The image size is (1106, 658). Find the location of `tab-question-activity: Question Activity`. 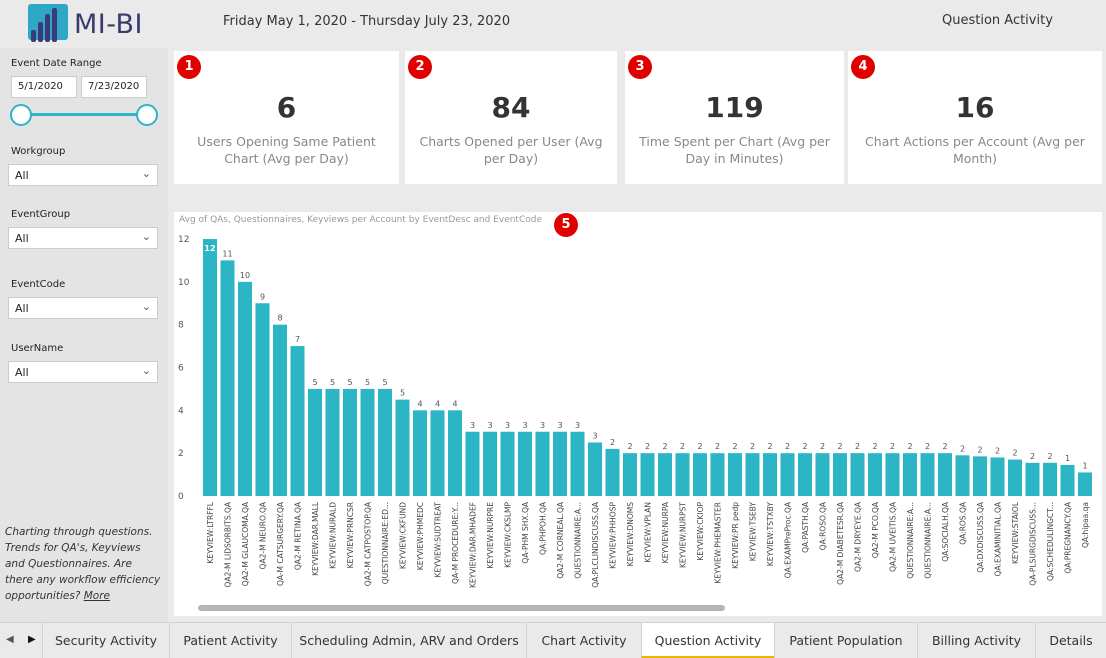

tab-question-activity: Question Activity is located at coordinates (707, 640).